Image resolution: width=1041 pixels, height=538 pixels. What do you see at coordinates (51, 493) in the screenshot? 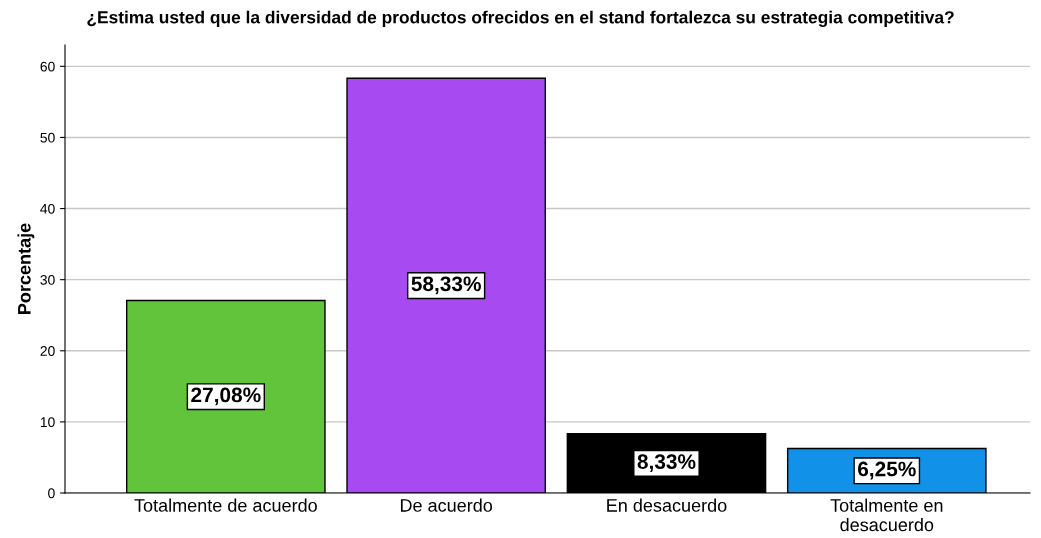
I see `y-tick-label: 0` at bounding box center [51, 493].